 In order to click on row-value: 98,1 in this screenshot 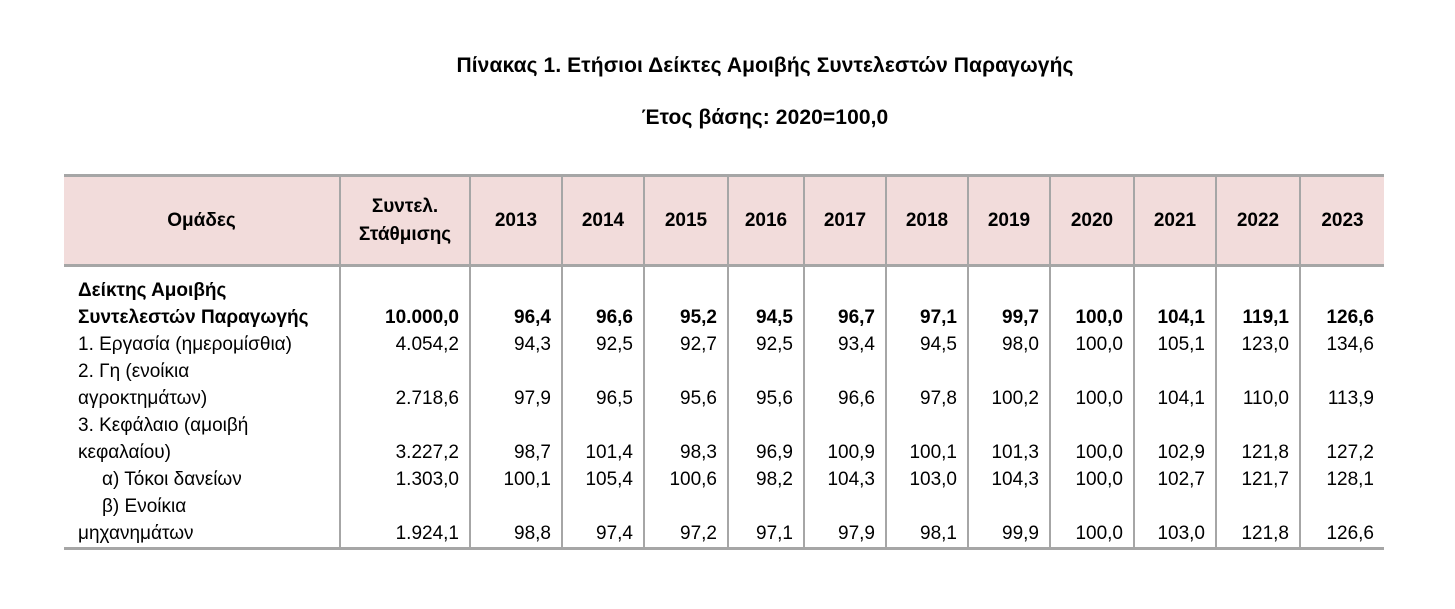, I will do `click(926, 521)`.